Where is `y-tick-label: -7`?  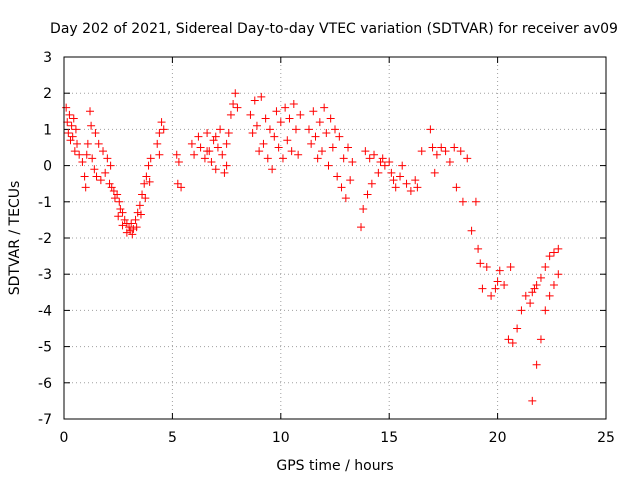 y-tick-label: -7 is located at coordinates (45, 420).